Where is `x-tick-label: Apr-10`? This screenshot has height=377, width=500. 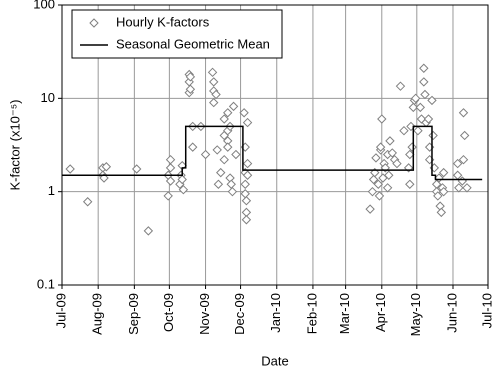 x-tick-label: Apr-10 is located at coordinates (380, 312).